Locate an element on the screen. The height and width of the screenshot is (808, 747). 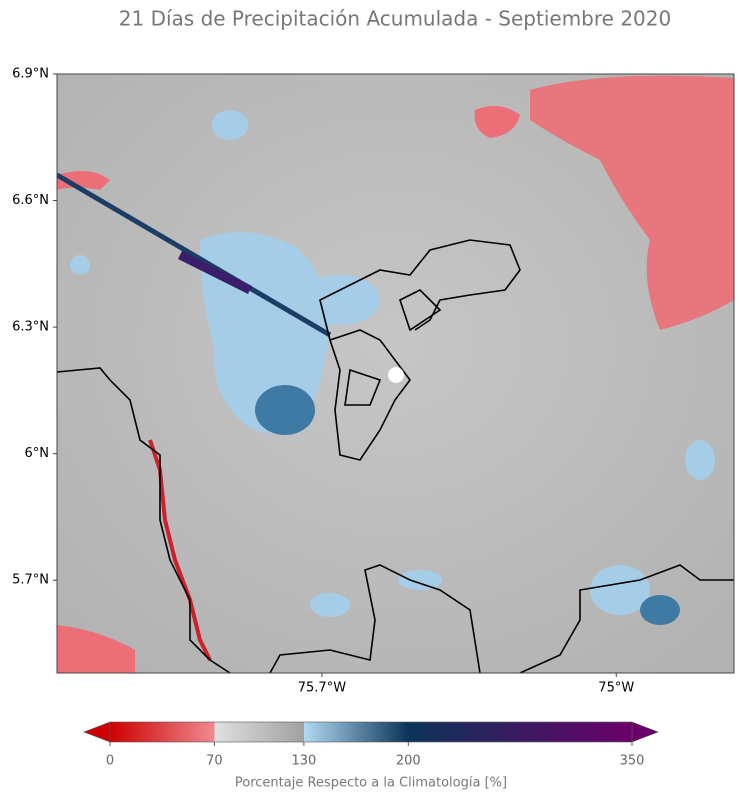
y-tick-label: 6.9°N is located at coordinates (30, 74).